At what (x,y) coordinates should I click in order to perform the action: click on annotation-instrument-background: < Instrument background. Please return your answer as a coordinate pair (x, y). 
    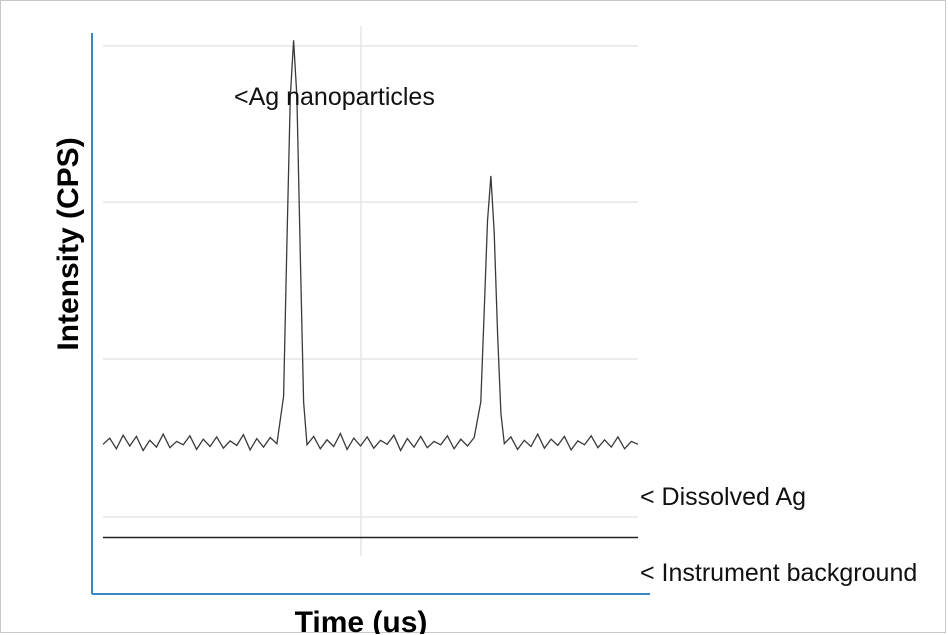
    Looking at the image, I should click on (778, 573).